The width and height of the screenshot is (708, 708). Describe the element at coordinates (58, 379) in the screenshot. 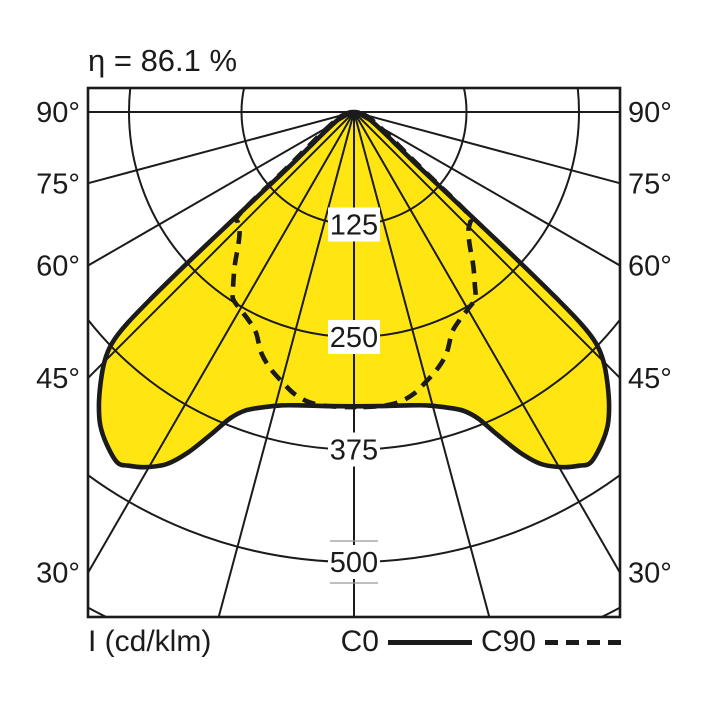

I see `angle-tick-label-left: 45°` at that location.